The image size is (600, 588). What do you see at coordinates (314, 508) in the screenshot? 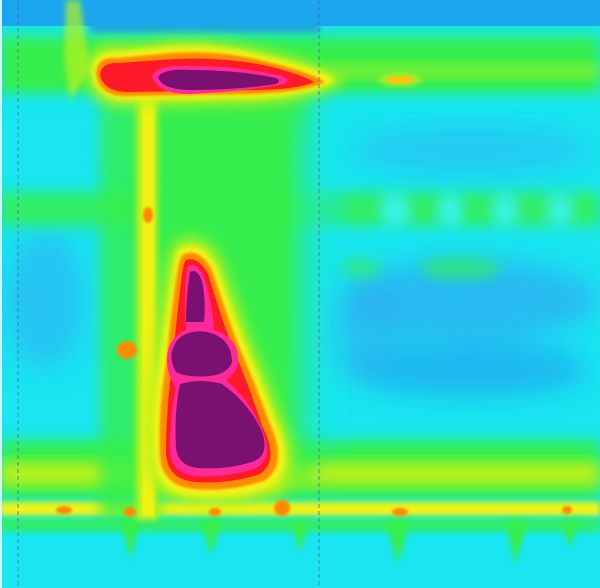
I see `band-specks` at bounding box center [314, 508].